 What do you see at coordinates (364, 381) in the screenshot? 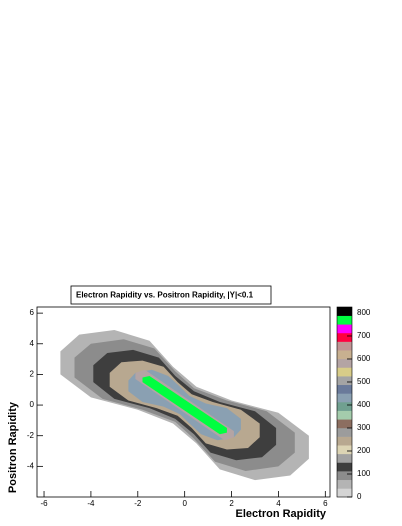
I see `z-tick-label: 500` at bounding box center [364, 381].